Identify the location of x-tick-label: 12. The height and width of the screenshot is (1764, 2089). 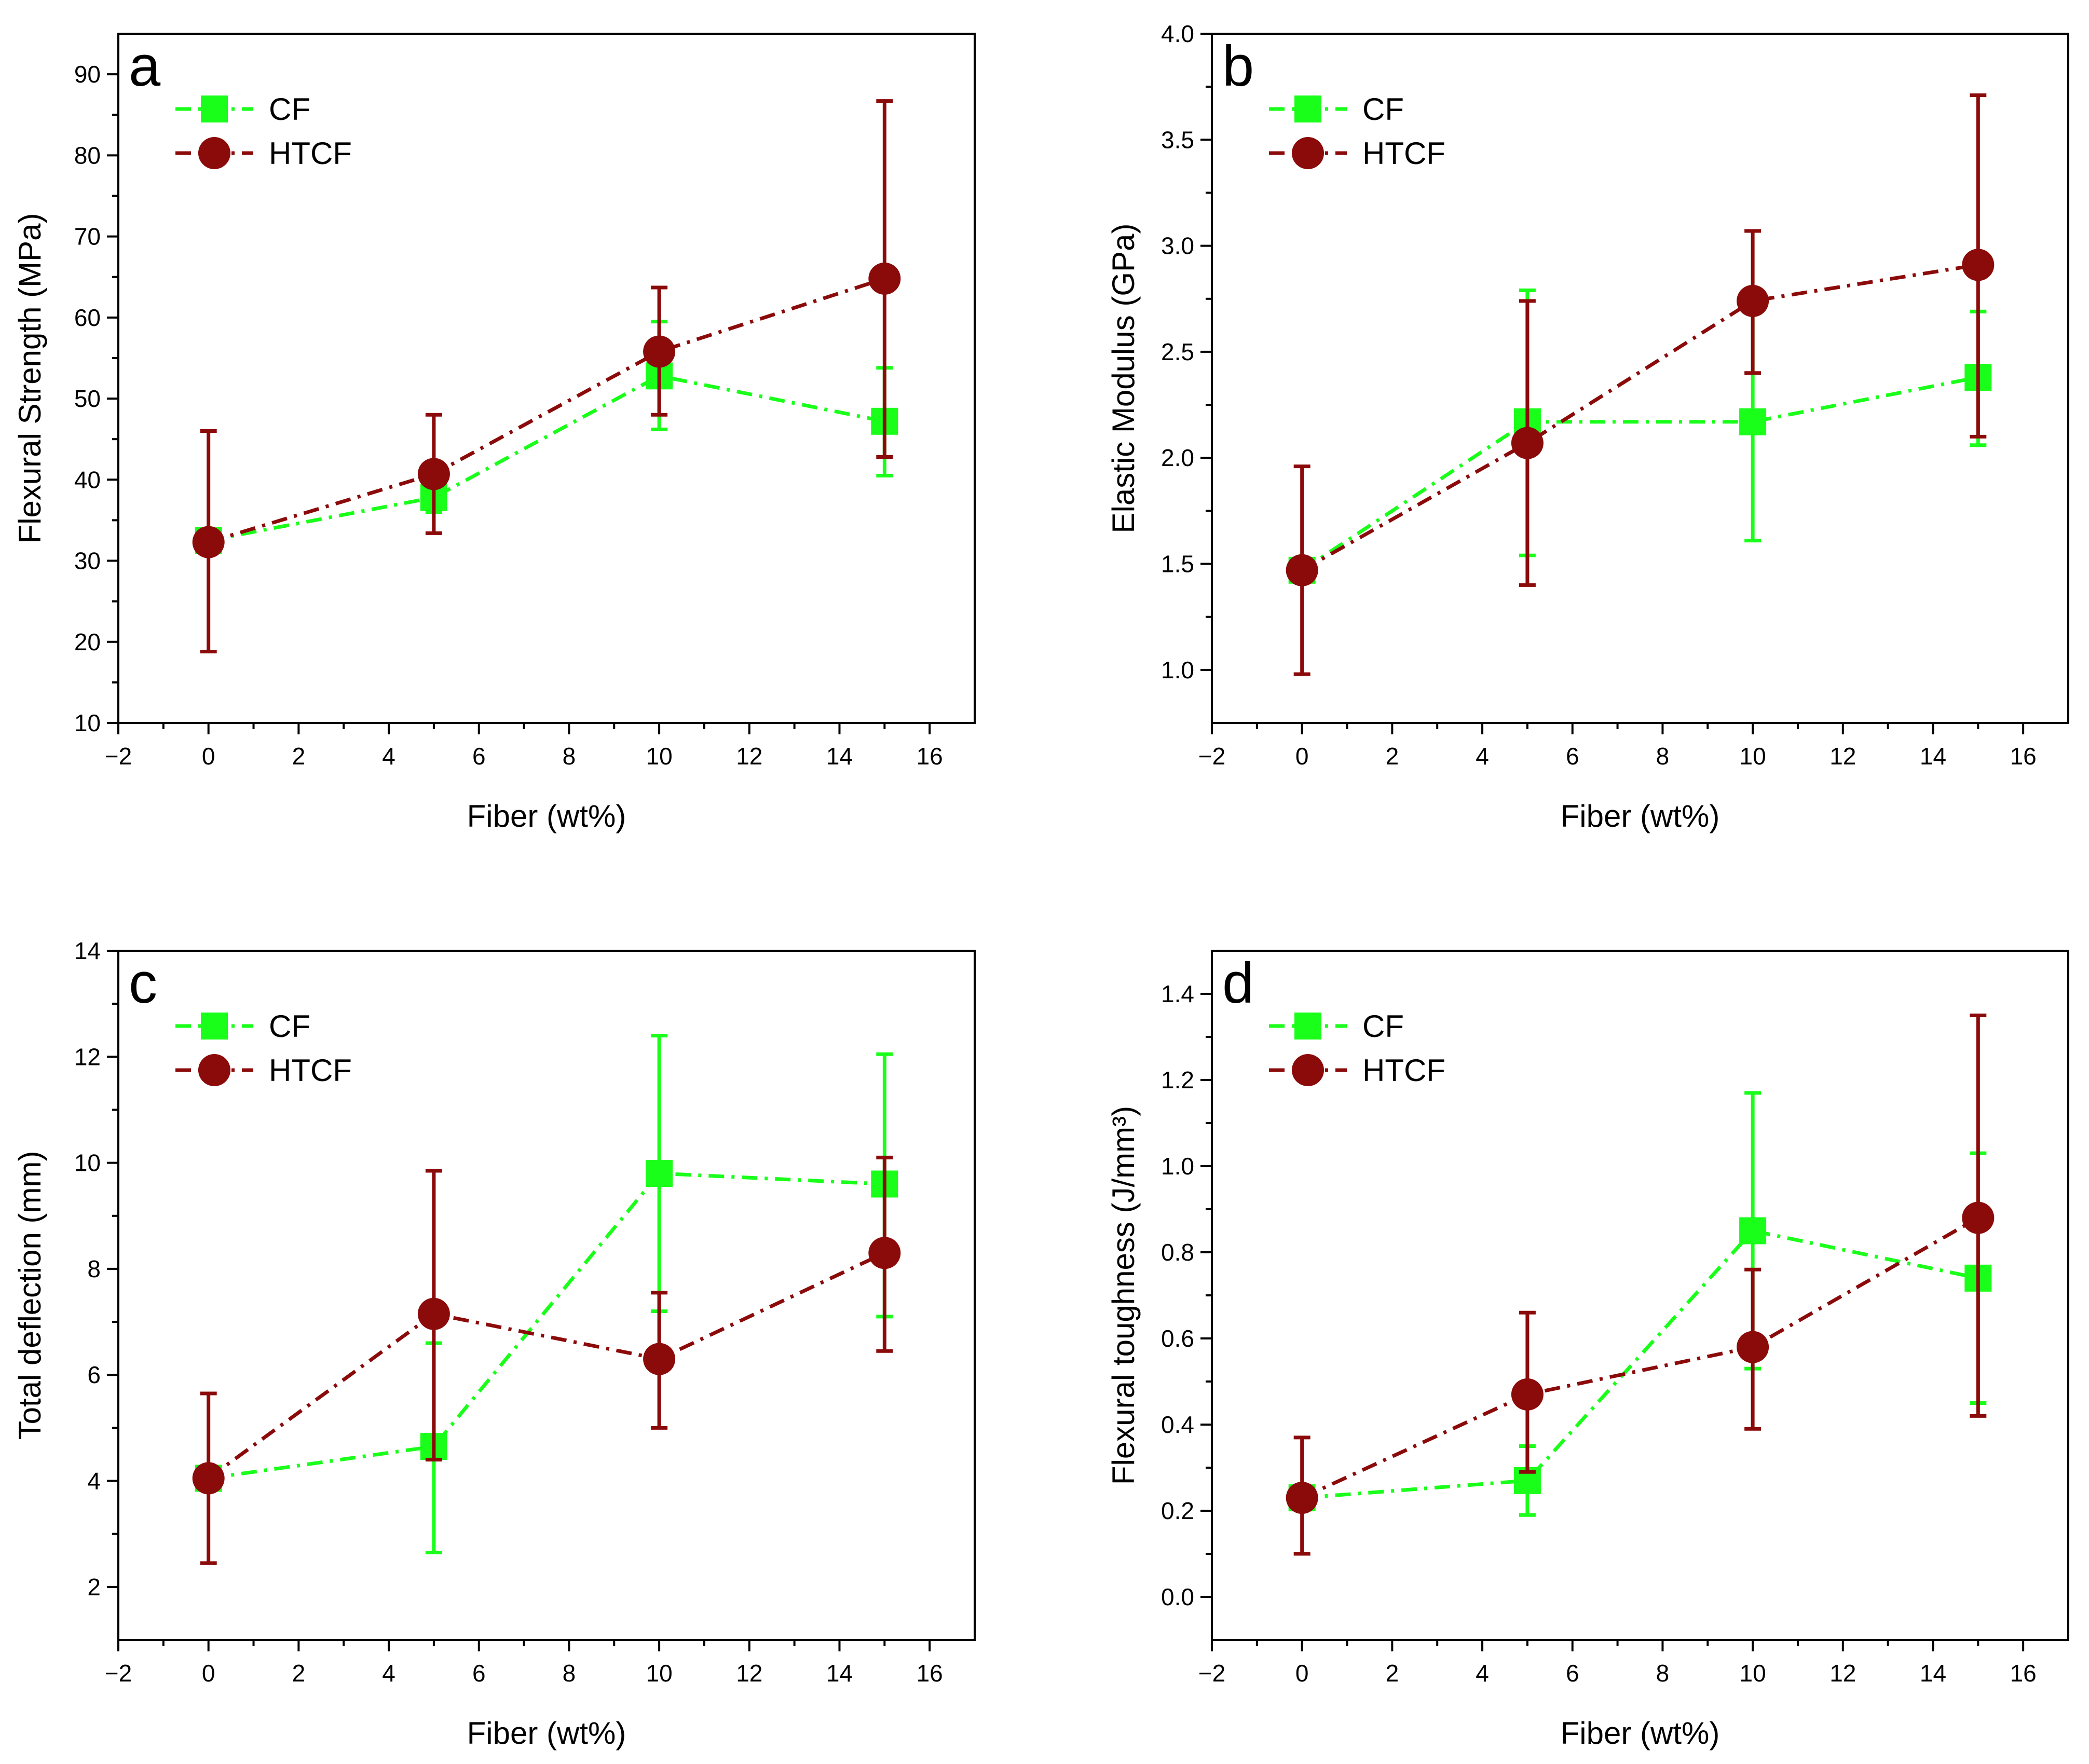
(749, 757).